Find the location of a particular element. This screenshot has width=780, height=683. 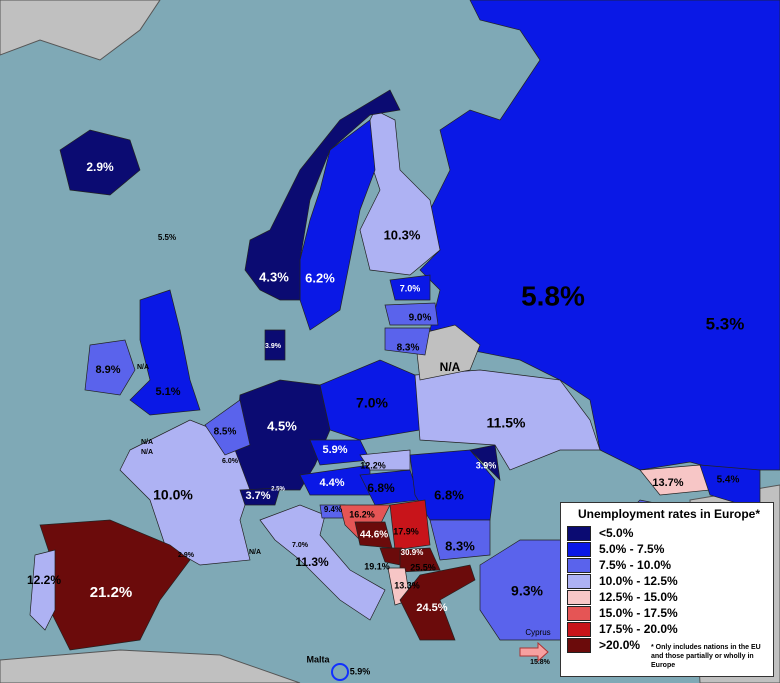

legend-label: 15.0% - 17.5% is located at coordinates (638, 613).